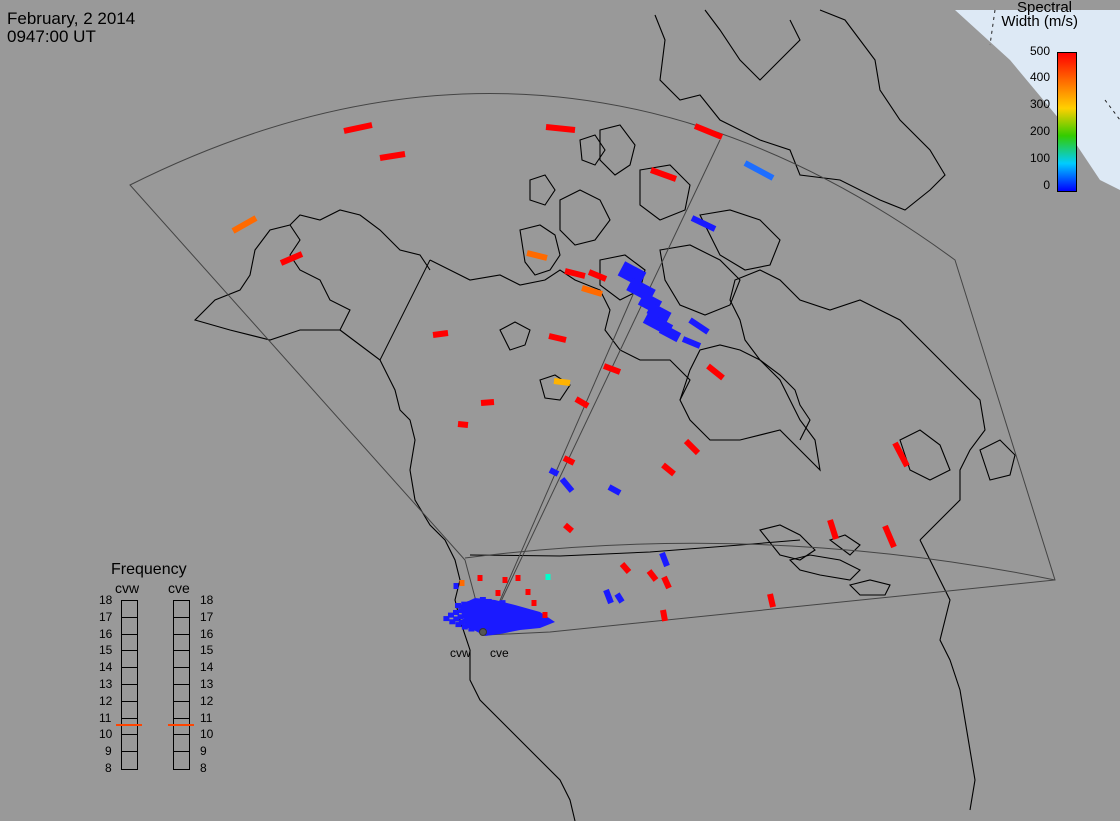 Image resolution: width=1120 pixels, height=821 pixels. Describe the element at coordinates (207, 600) in the screenshot. I see `frequency-tick-right: 18` at that location.